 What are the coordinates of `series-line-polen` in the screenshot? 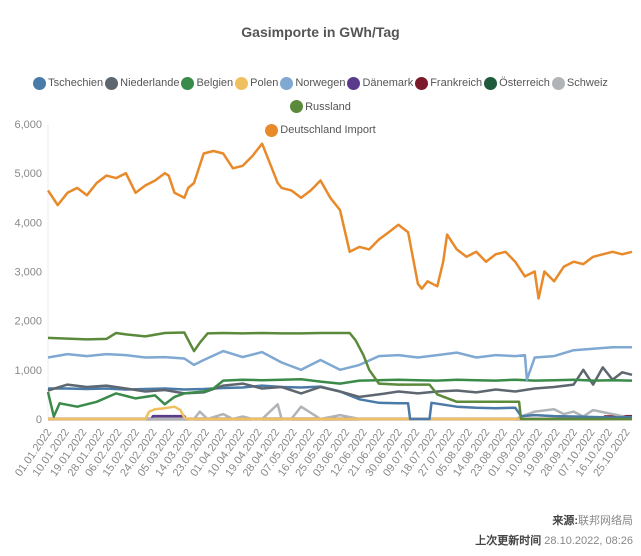 It's located at (340, 413).